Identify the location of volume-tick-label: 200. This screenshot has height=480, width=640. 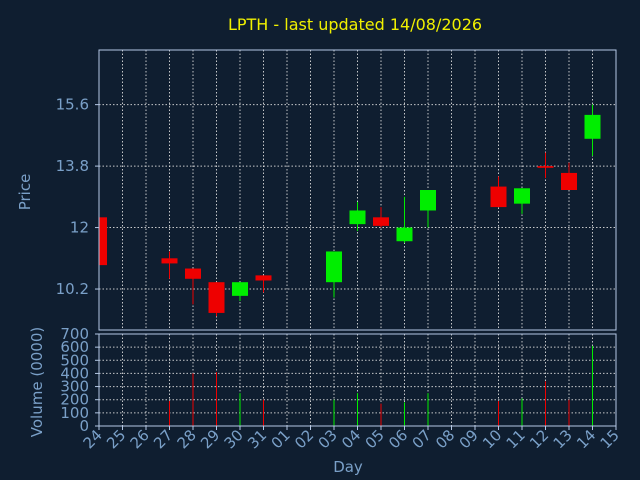
(74, 400).